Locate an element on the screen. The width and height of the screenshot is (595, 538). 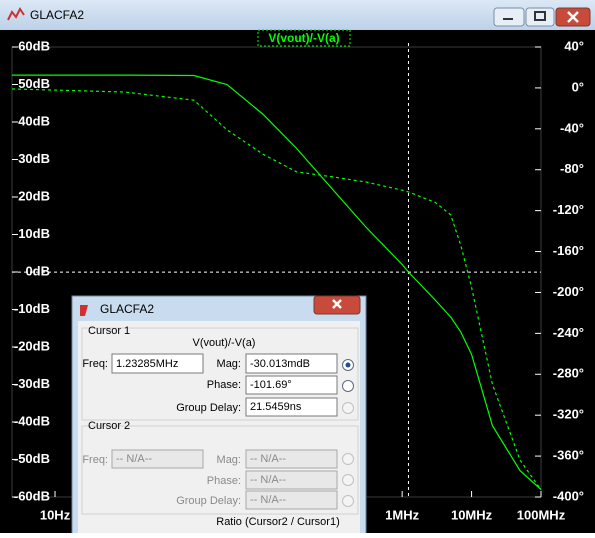
y2-tick-label: -80° is located at coordinates (572, 168).